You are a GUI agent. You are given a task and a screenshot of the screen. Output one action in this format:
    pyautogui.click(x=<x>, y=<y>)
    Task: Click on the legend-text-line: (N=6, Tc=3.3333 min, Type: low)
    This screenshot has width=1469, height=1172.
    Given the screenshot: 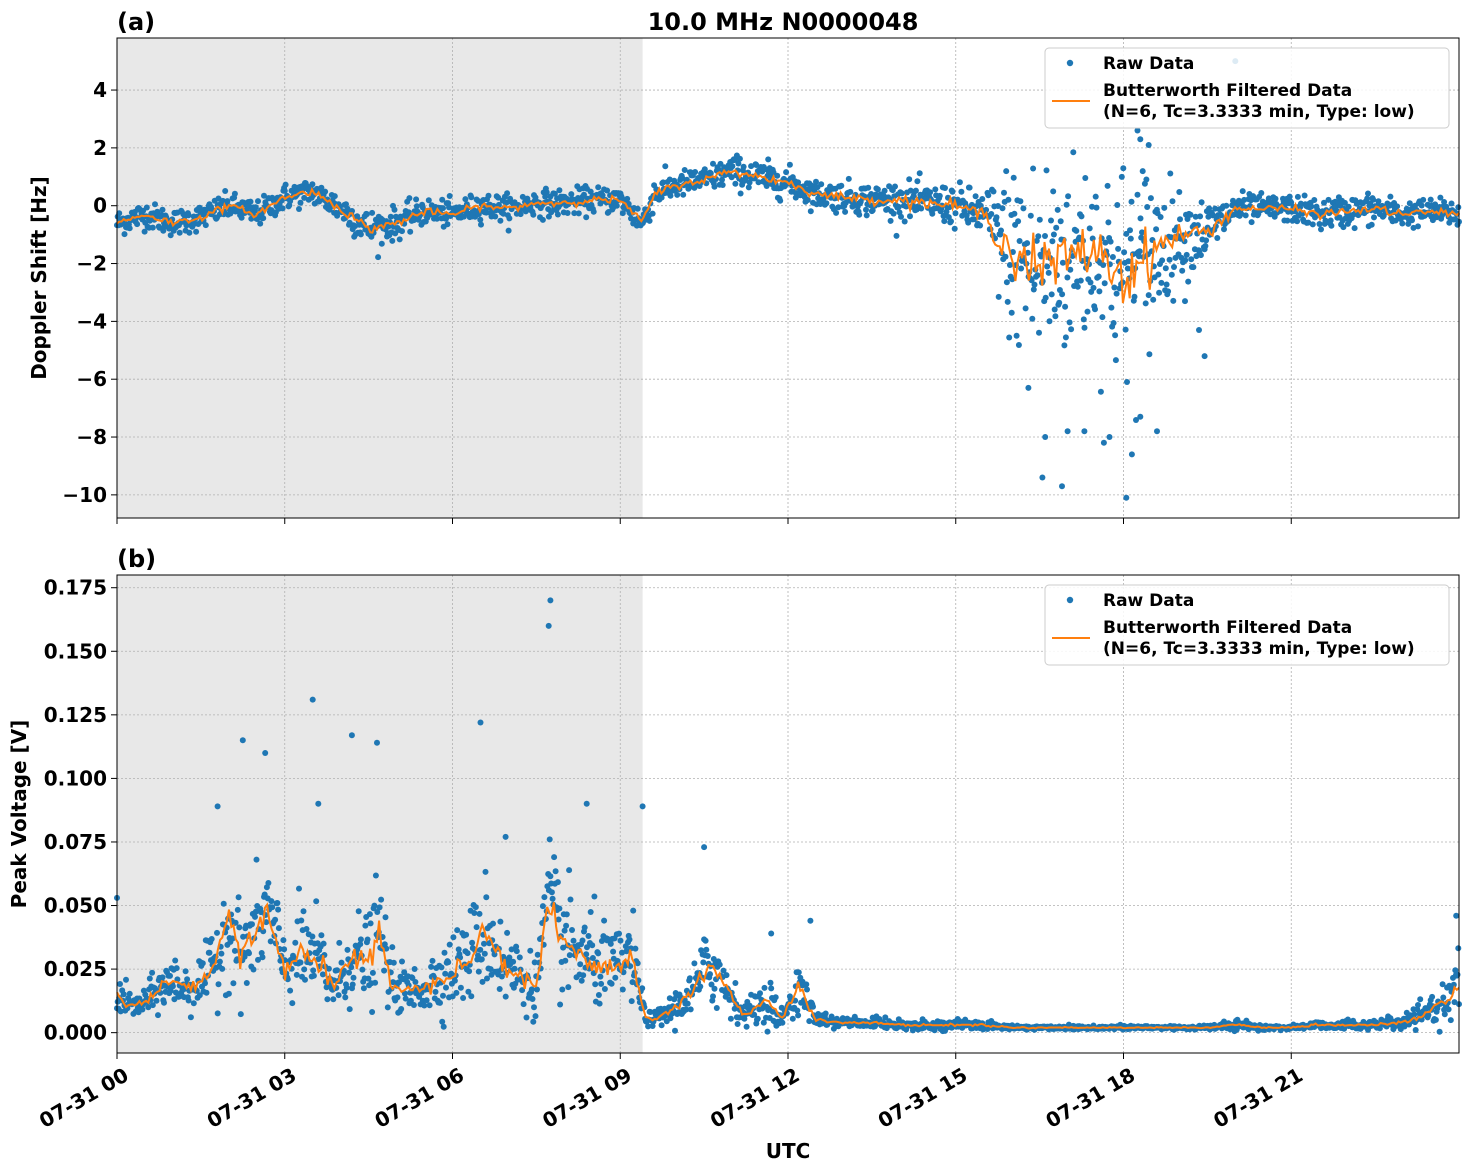 What is the action you would take?
    pyautogui.click(x=1259, y=649)
    